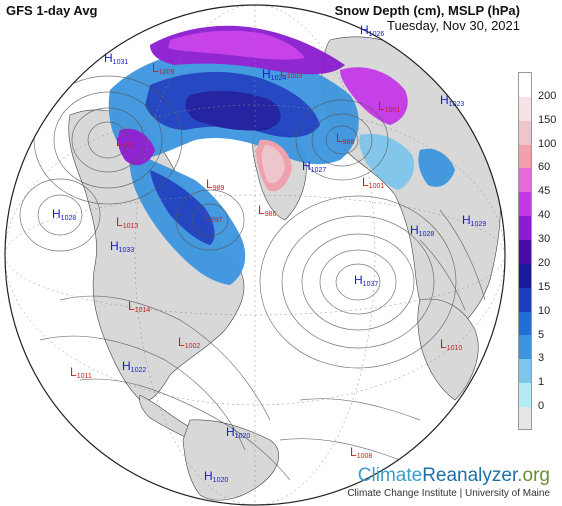 The width and height of the screenshot is (562, 506). Describe the element at coordinates (267, 210) in the screenshot. I see `low-pressure-label: L986` at that location.